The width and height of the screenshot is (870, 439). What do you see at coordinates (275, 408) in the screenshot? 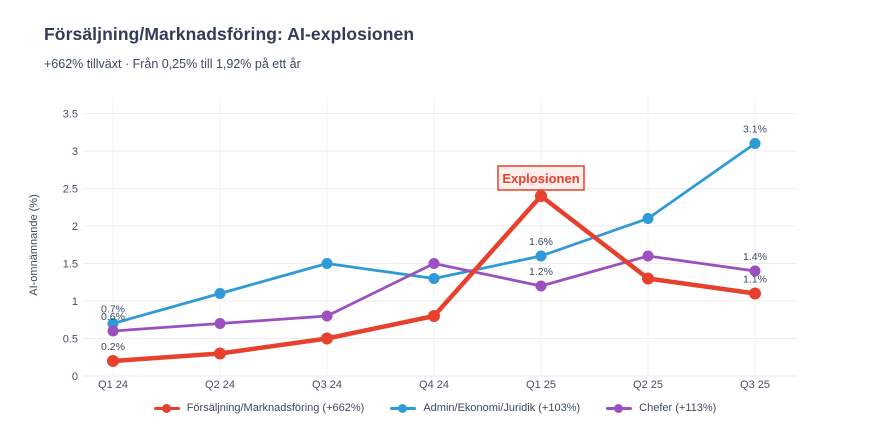
I see `legend-label: Försäljning/Marknadsföring (+662%)` at bounding box center [275, 408].